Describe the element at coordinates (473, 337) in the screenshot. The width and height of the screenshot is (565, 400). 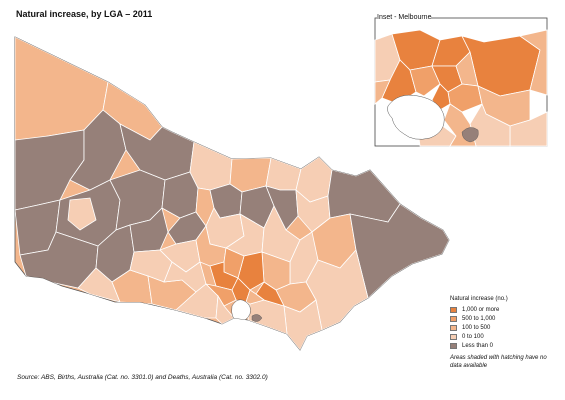
I see `legend-label: 0 to 100` at that location.